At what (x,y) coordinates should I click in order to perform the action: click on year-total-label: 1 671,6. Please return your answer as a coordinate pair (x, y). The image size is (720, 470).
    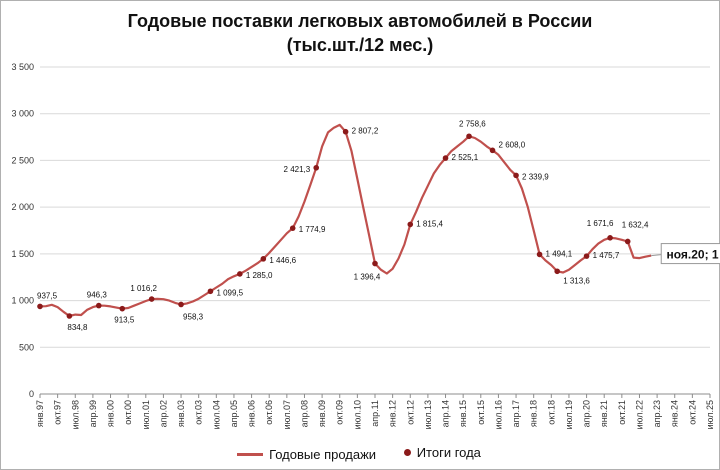
    Looking at the image, I should click on (600, 223).